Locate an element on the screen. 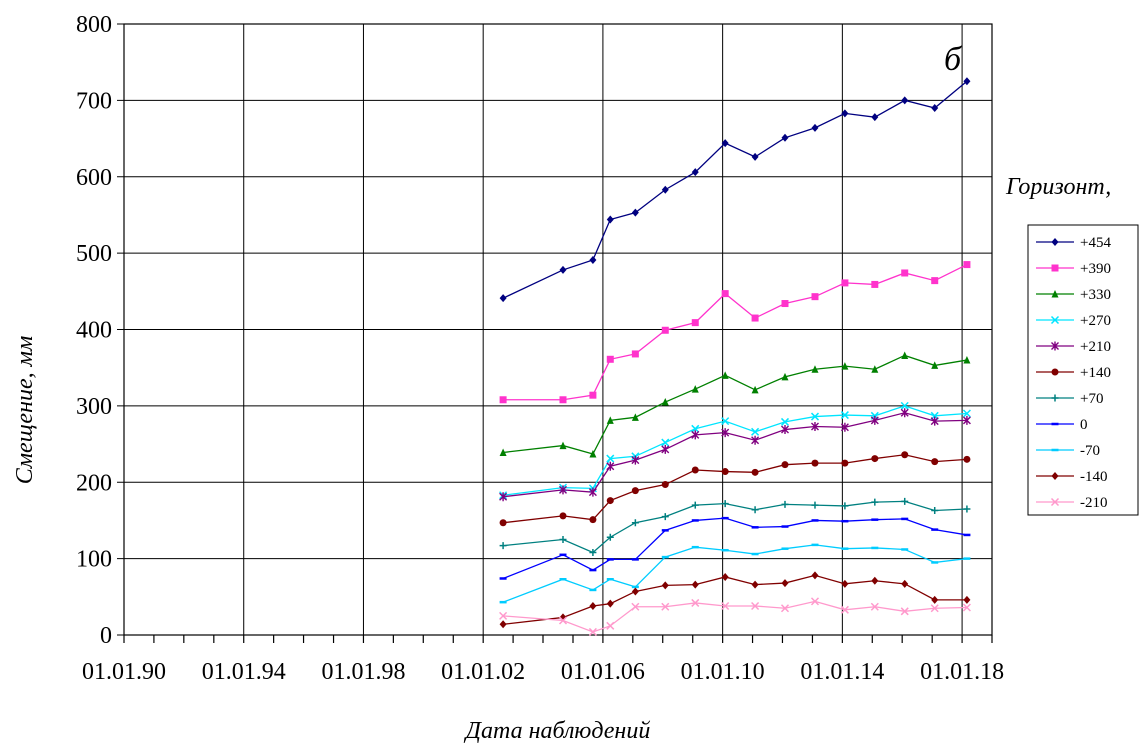 This screenshot has width=1142, height=744. legend-entry: 0 is located at coordinates (1062, 425).